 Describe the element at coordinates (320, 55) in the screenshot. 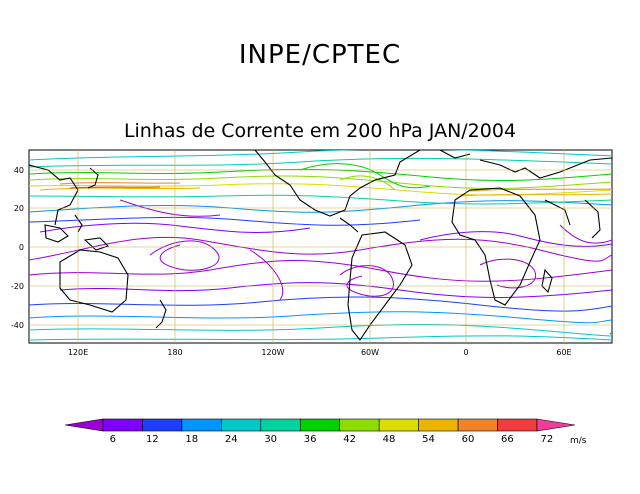

I see `page-header: INPE/CPTEC` at that location.